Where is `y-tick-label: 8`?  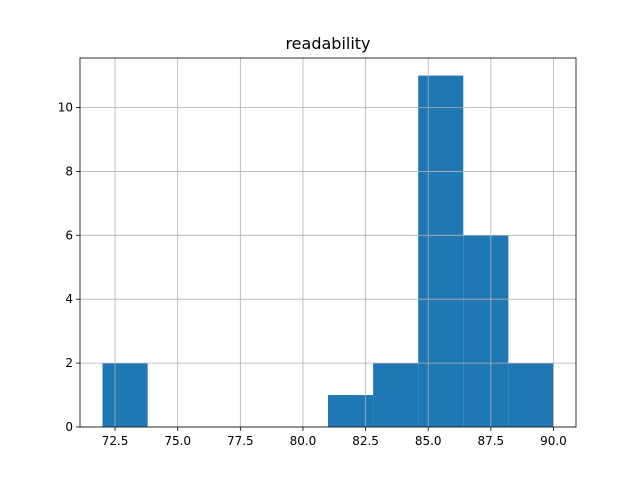
y-tick-label: 8 is located at coordinates (69, 171).